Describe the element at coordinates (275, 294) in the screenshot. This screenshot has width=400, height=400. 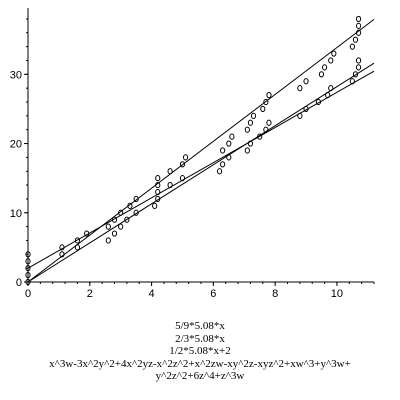
I see `x-tick-label: 8` at that location.